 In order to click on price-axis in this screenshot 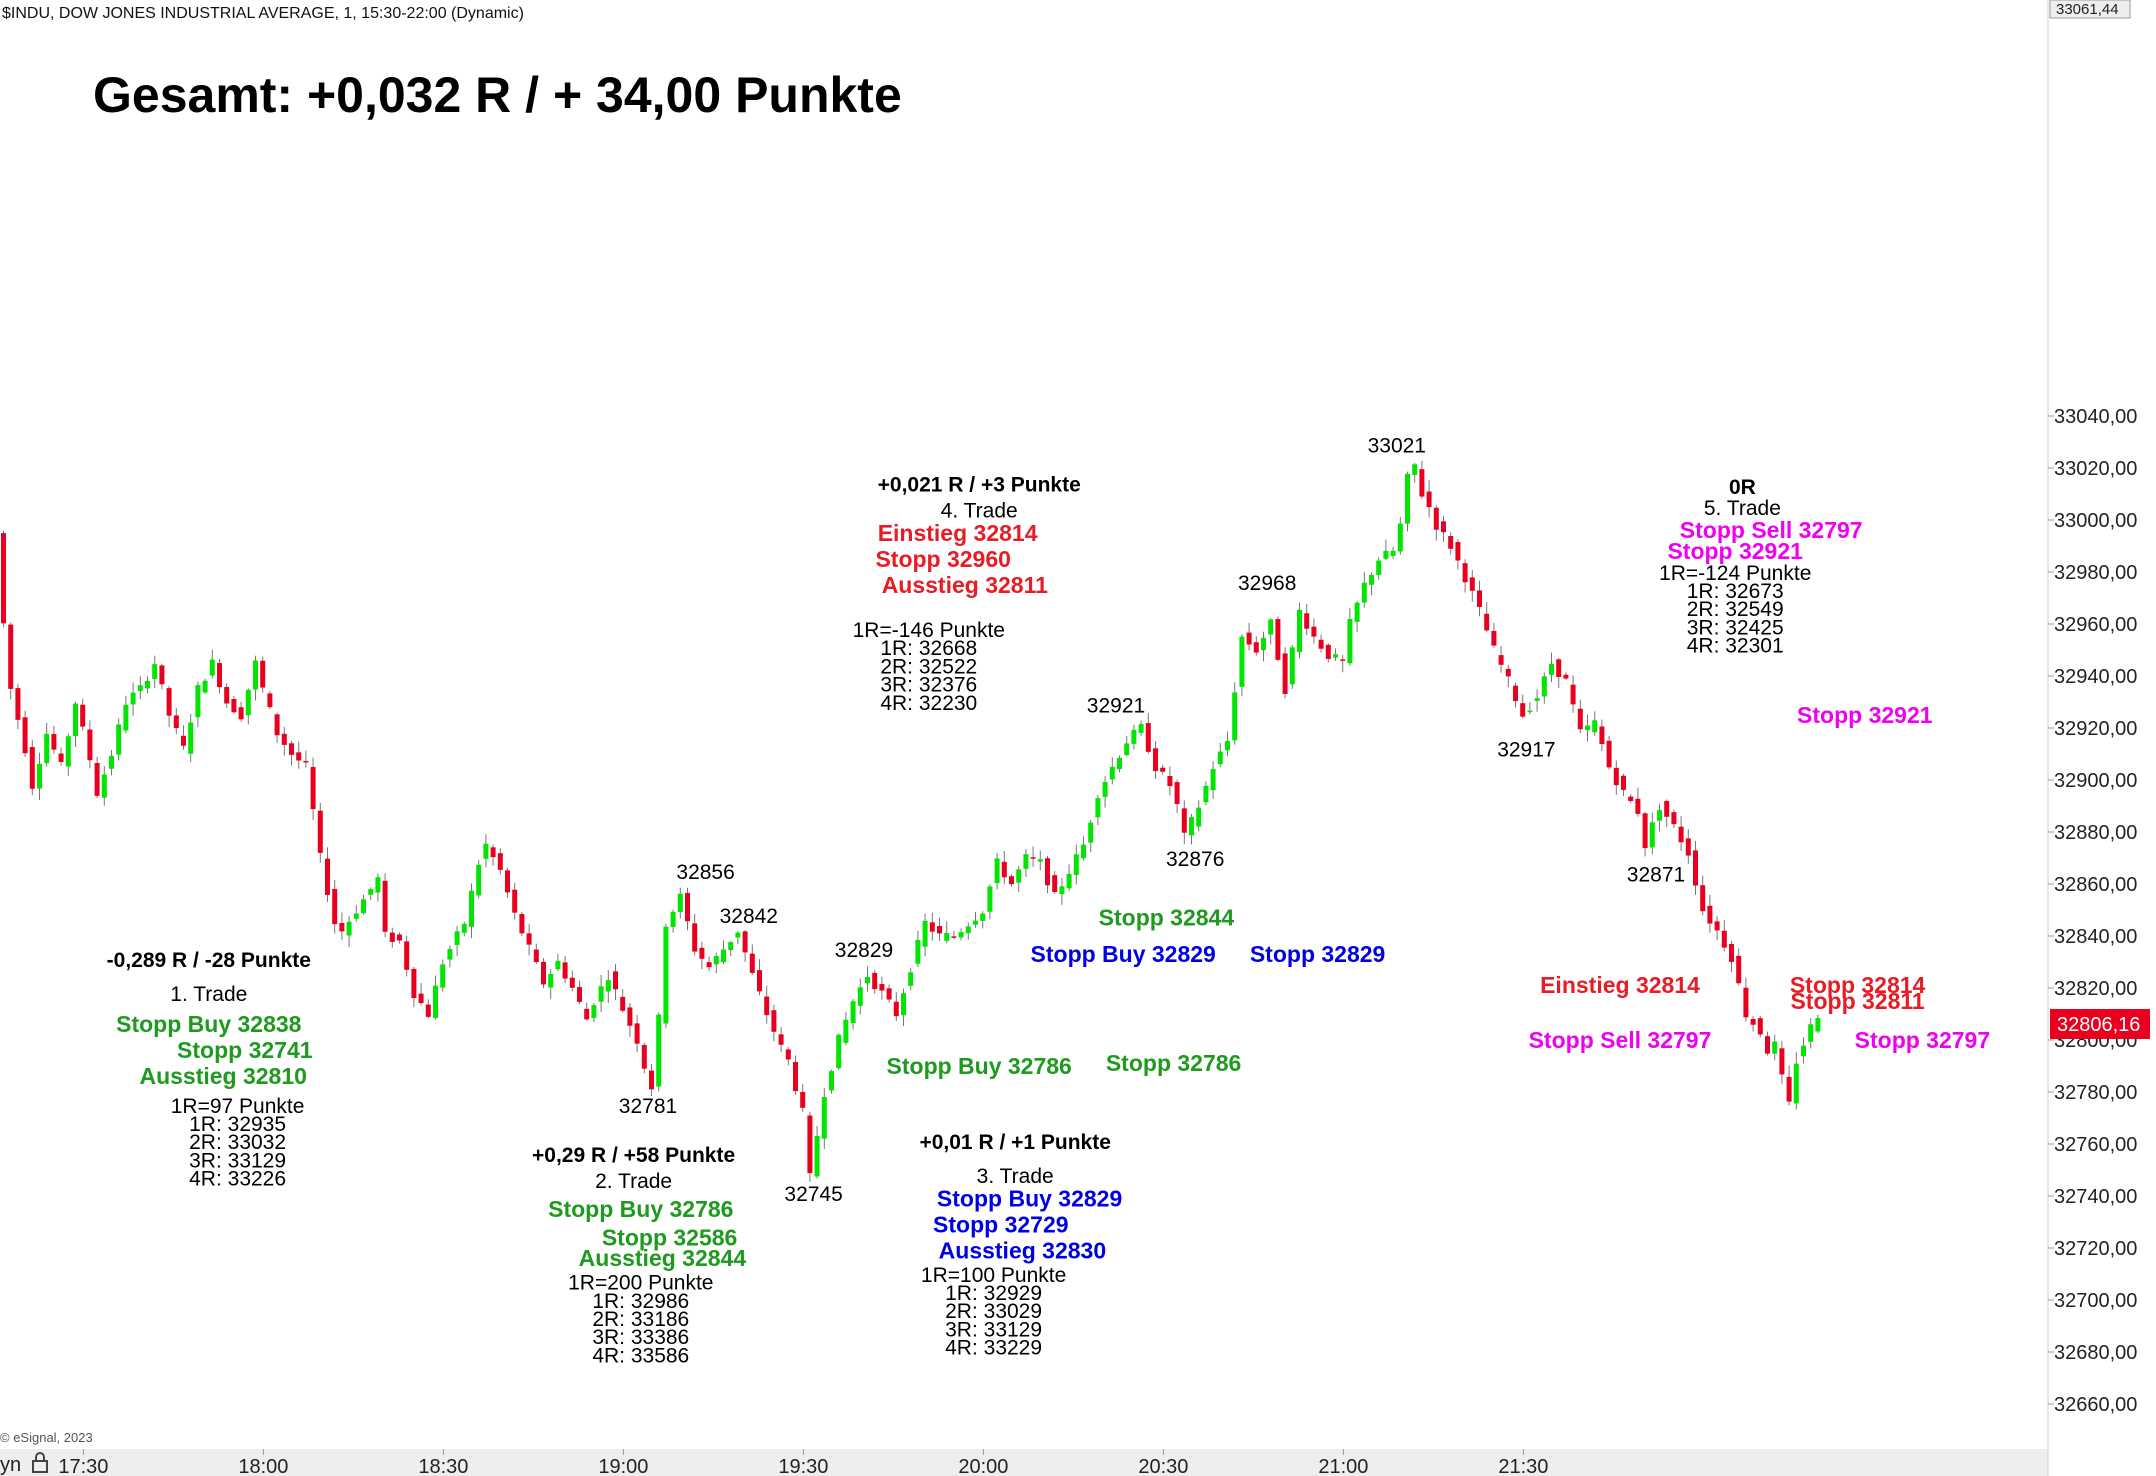, I will do `click(2102, 738)`.